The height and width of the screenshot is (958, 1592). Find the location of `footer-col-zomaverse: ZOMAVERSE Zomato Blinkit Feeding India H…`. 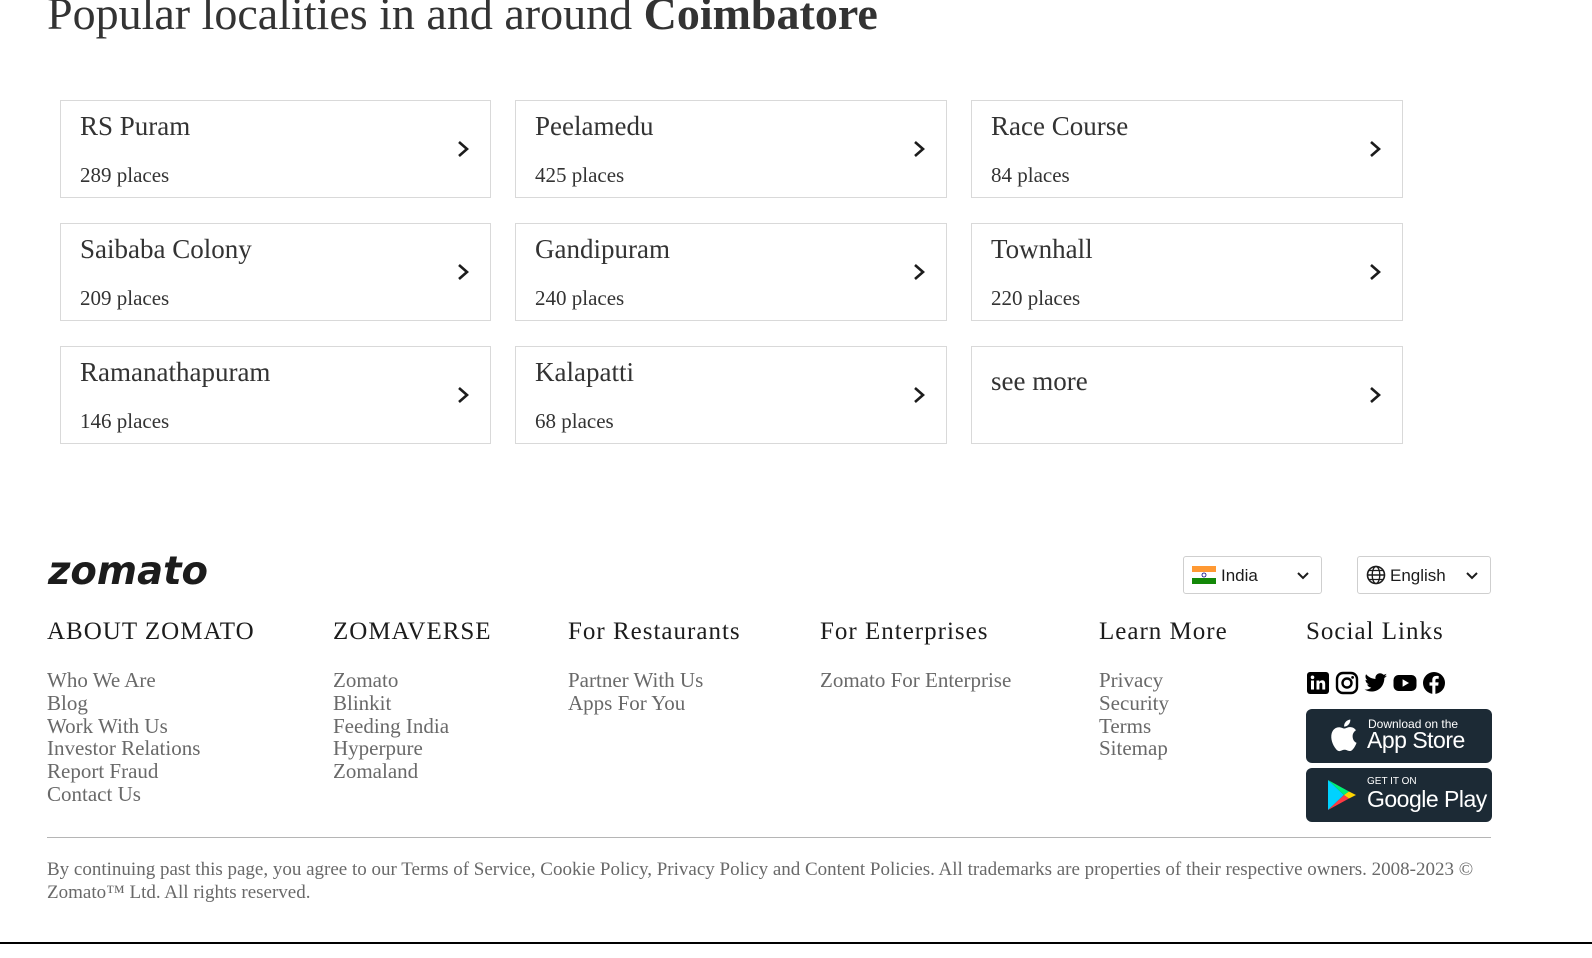

footer-col-zomaverse: ZOMAVERSE Zomato Blinkit Feeding India H… is located at coordinates (412, 699).